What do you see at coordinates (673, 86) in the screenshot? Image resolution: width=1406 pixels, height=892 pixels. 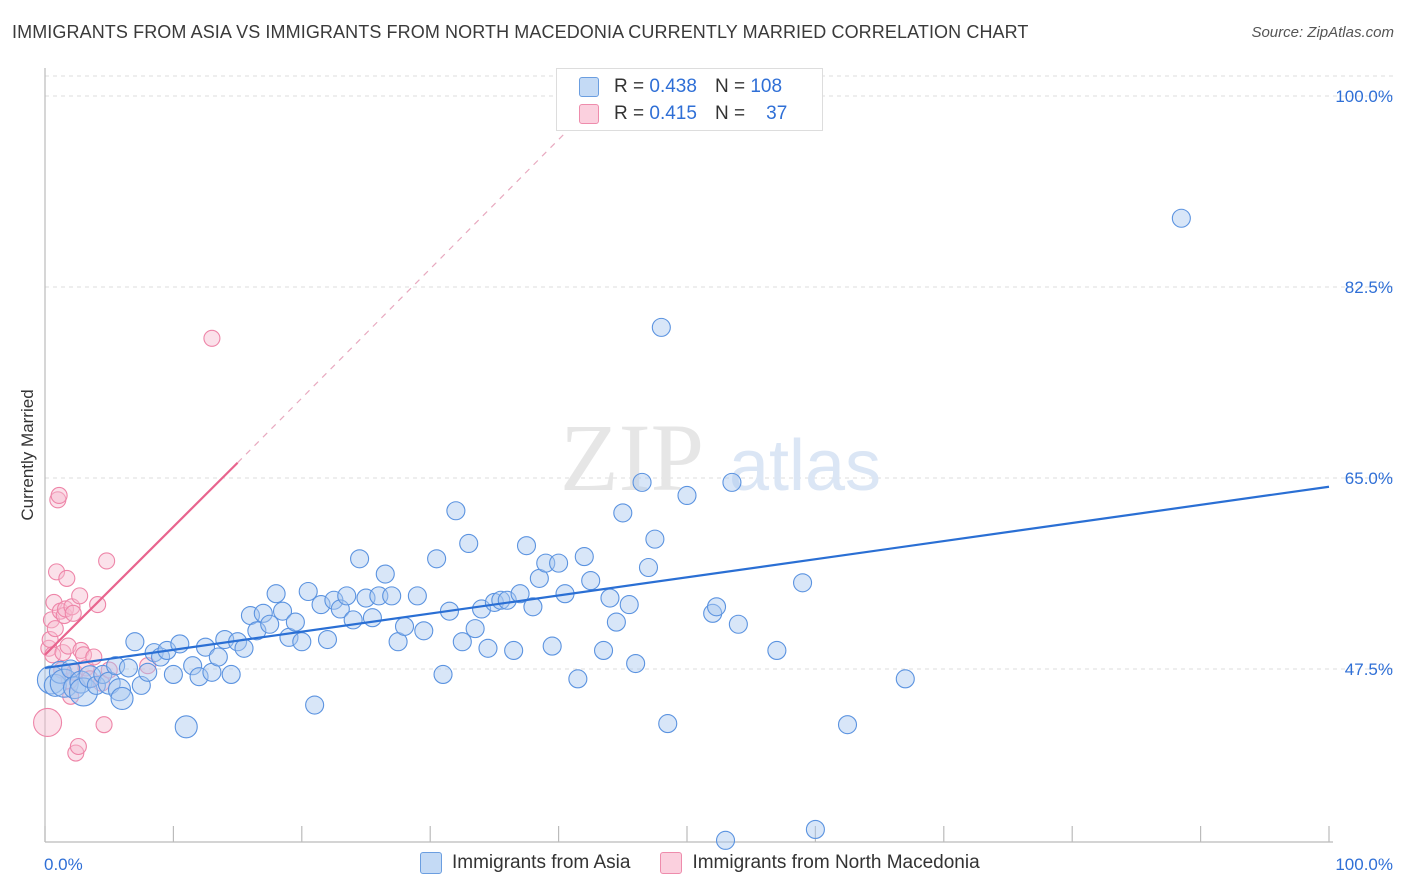 I see `legend-r-value: 0.438` at bounding box center [673, 86].